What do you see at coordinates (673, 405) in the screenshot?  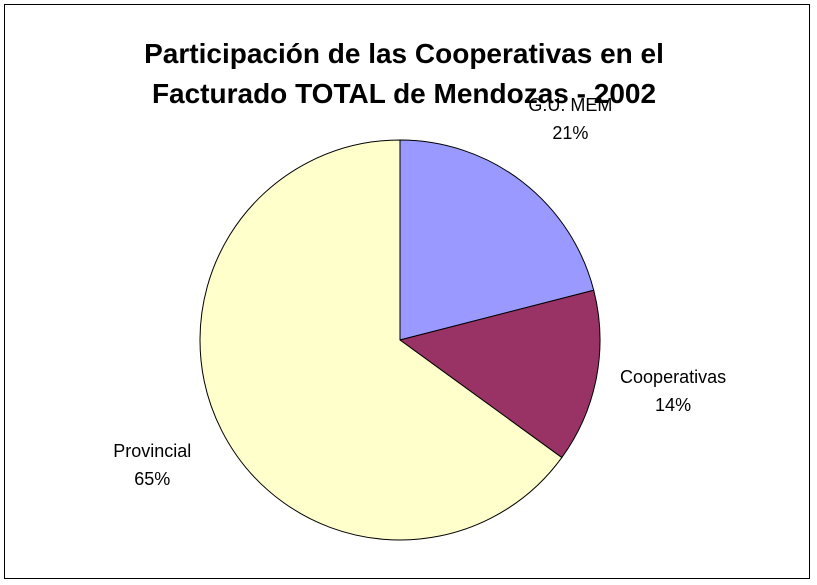 I see `slice-value-label: 14%` at bounding box center [673, 405].